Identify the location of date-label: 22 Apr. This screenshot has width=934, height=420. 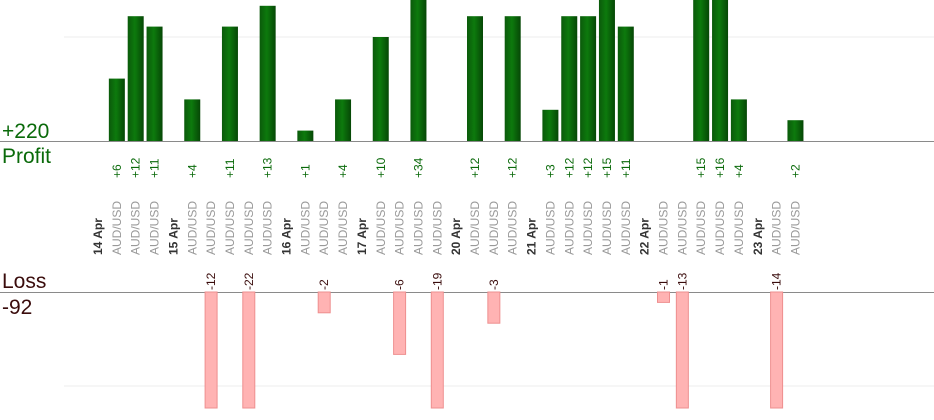
(645, 236).